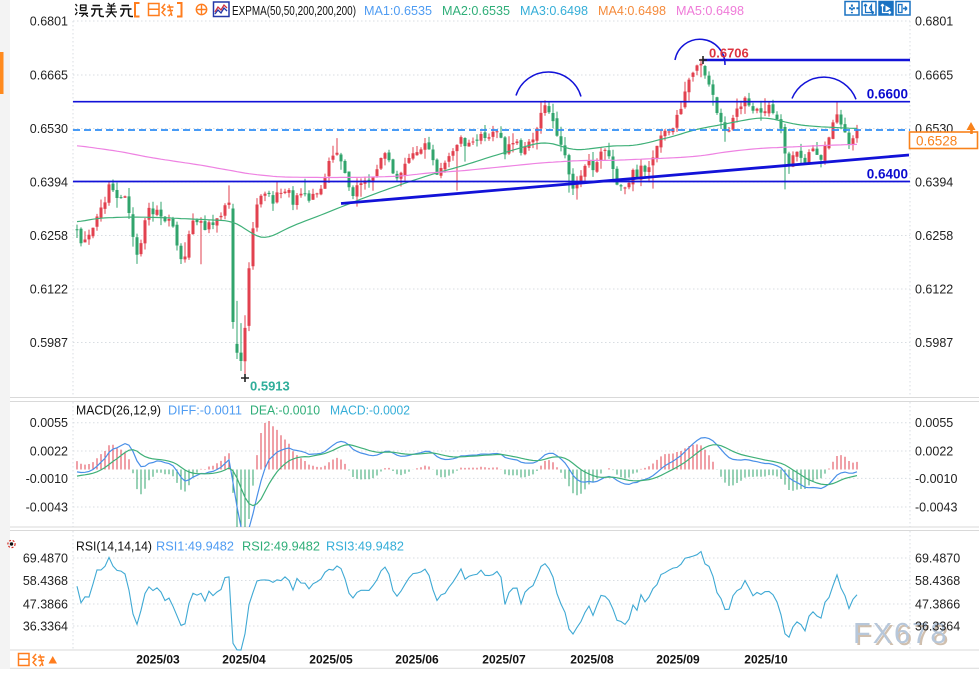 The width and height of the screenshot is (979, 674). What do you see at coordinates (632, 11) in the screenshot?
I see `svg-text: MA4:0.6498` at bounding box center [632, 11].